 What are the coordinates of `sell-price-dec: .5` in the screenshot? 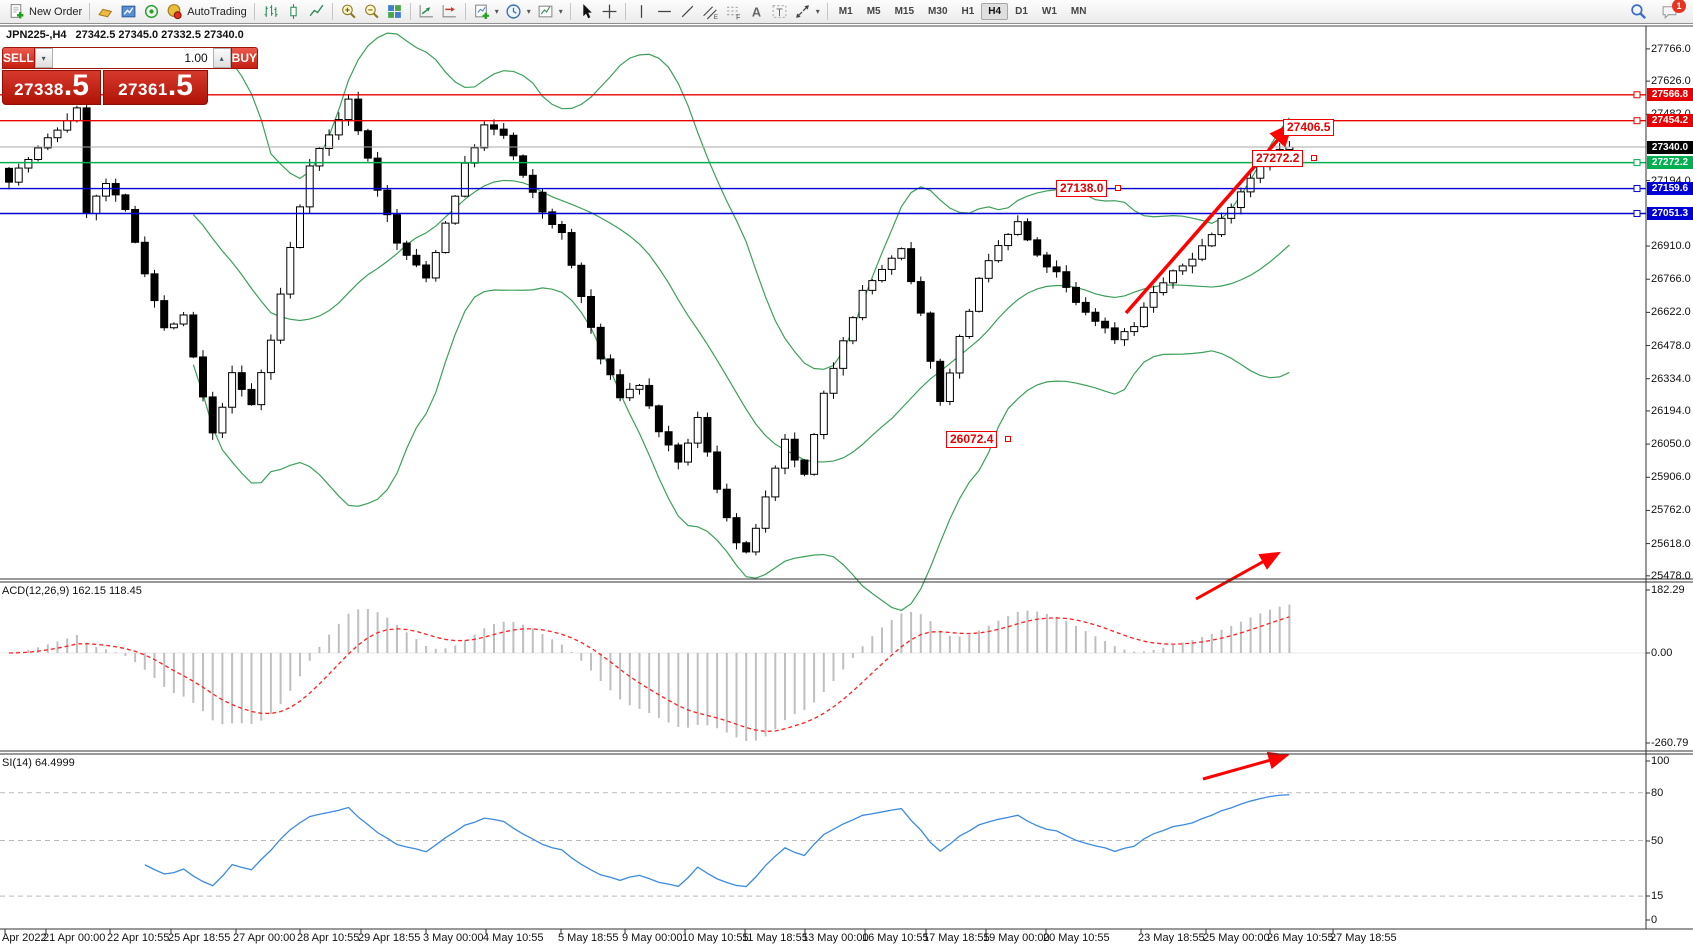 It's located at (76, 85).